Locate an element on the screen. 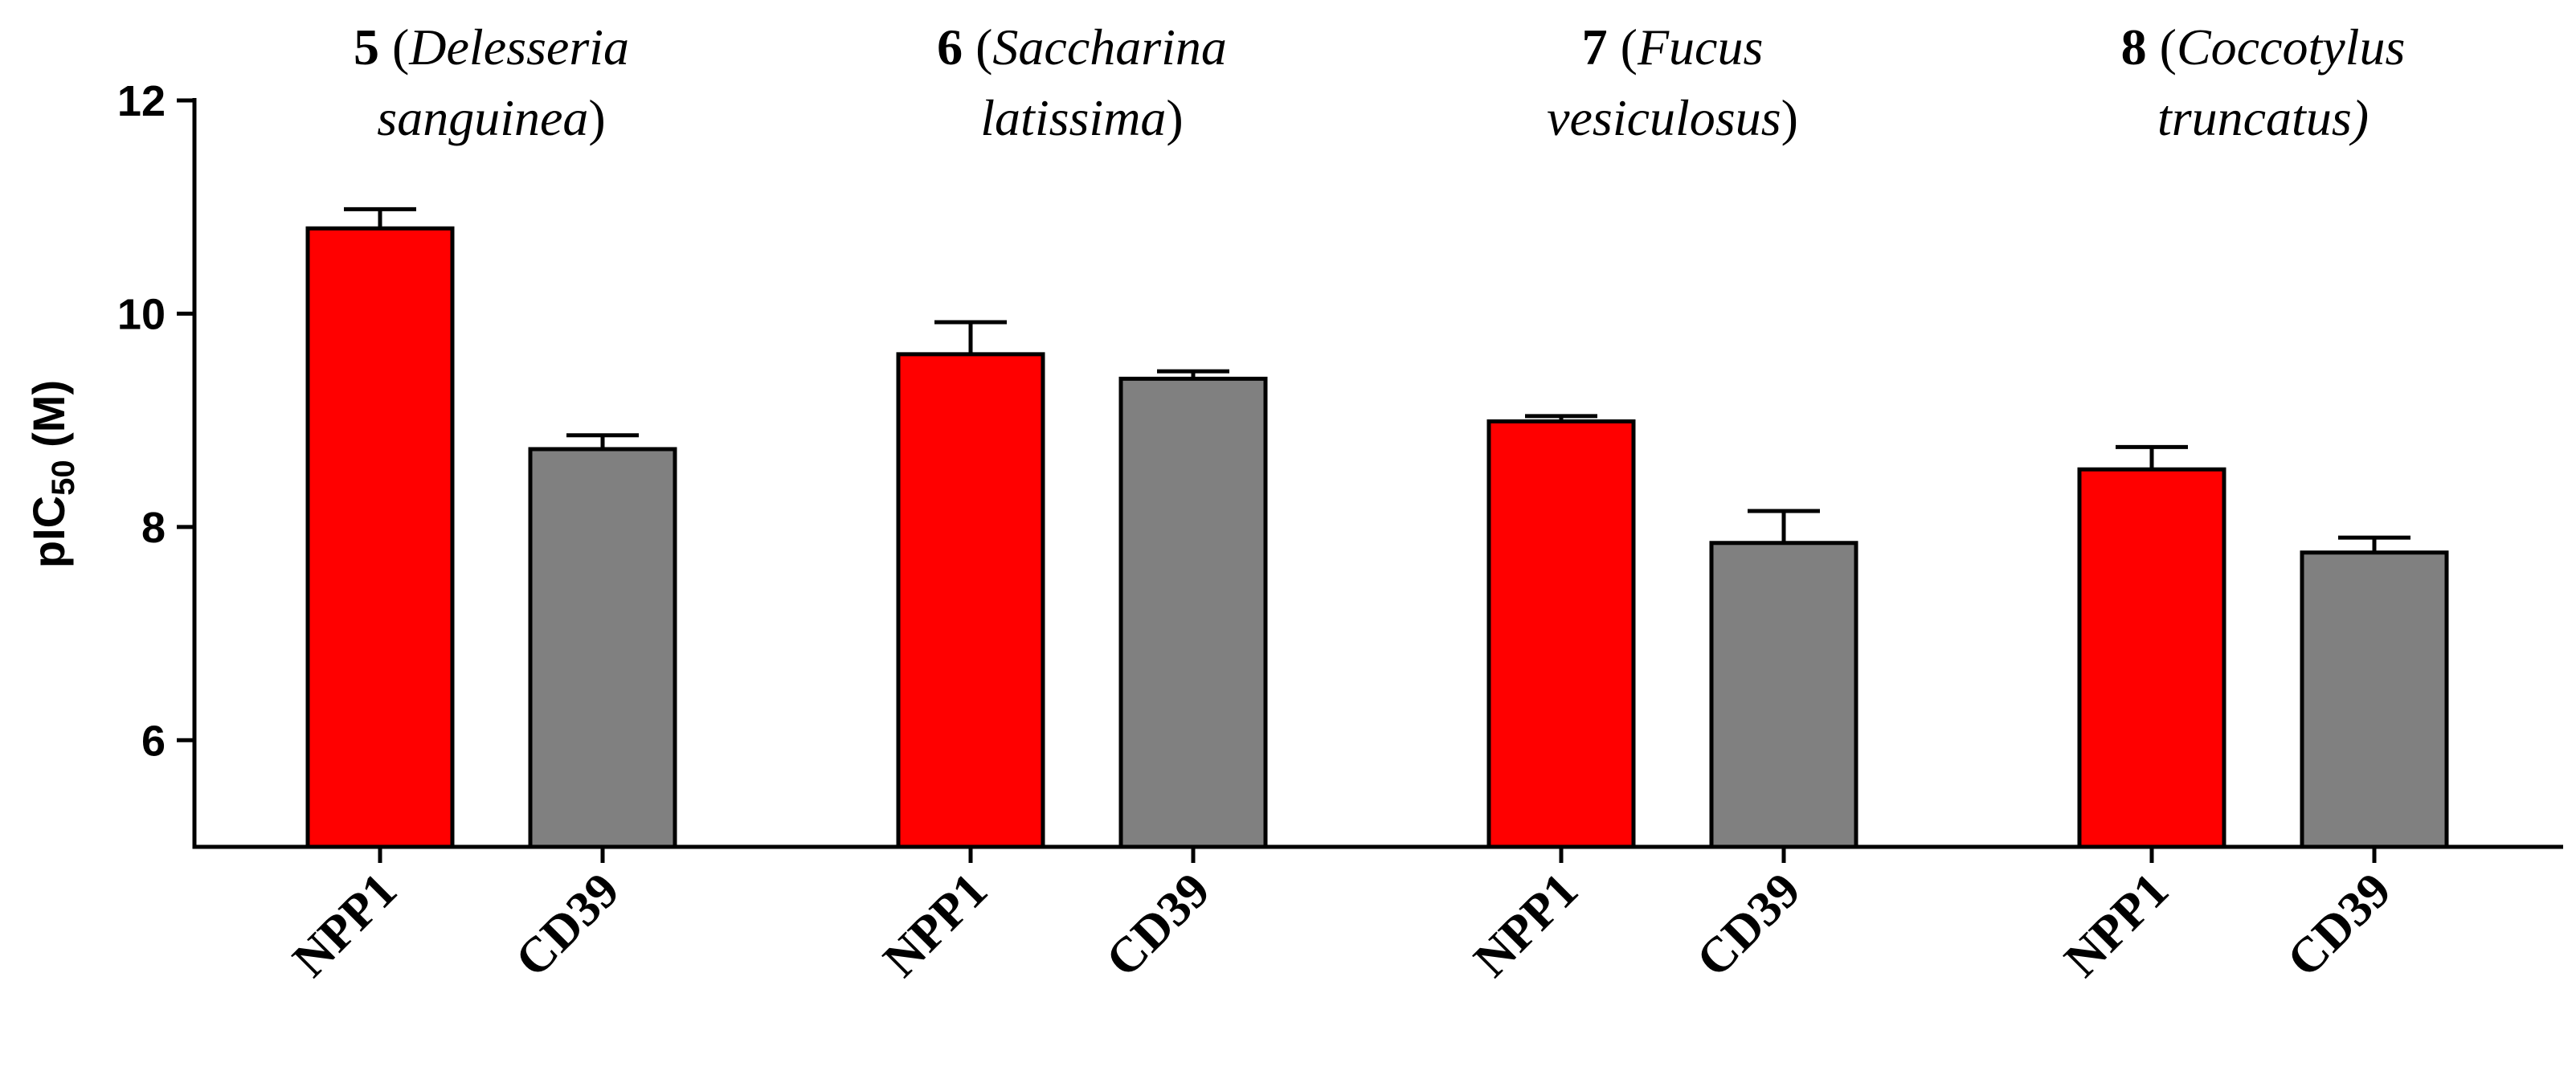 This screenshot has height=1067, width=2576. species-line2: latissima is located at coordinates (1073, 117).